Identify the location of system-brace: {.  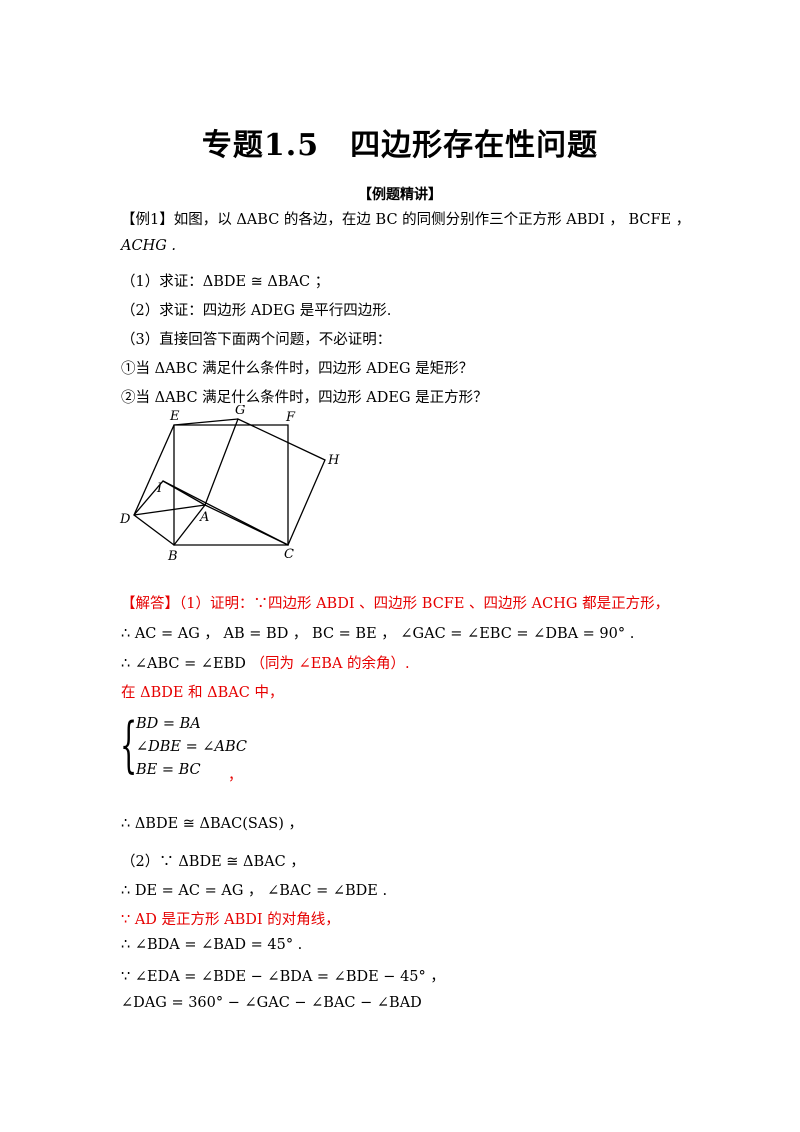
(129, 745).